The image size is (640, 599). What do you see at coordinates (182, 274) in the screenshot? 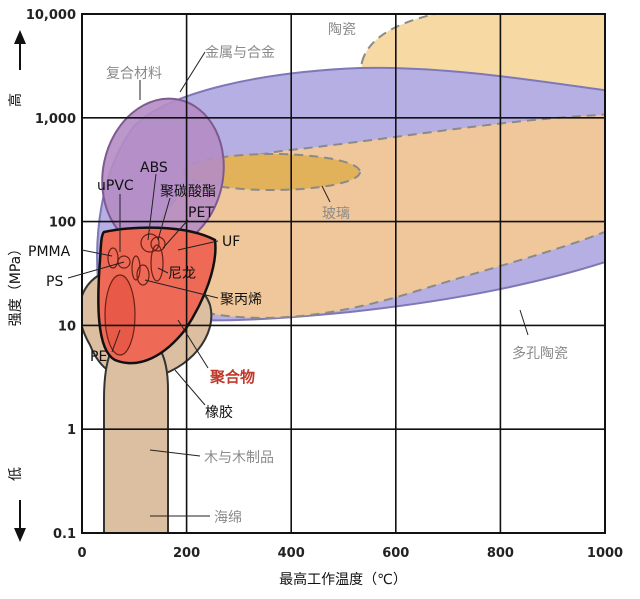
I see `label-nylon: 尼龙` at bounding box center [182, 274].